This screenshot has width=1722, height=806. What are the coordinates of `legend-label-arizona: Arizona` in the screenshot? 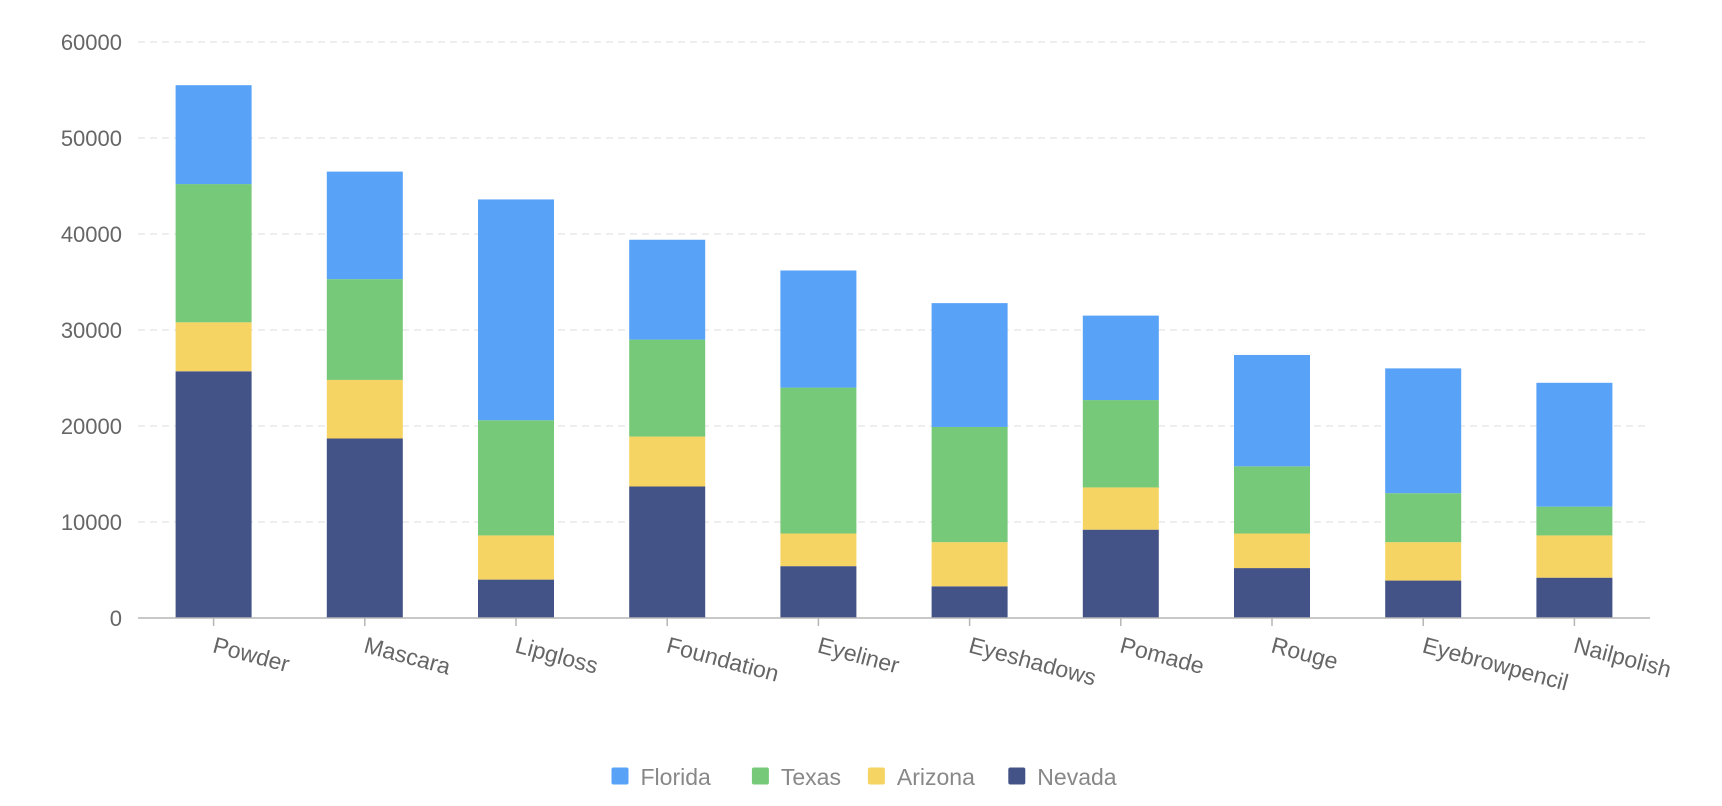 It's located at (936, 777).